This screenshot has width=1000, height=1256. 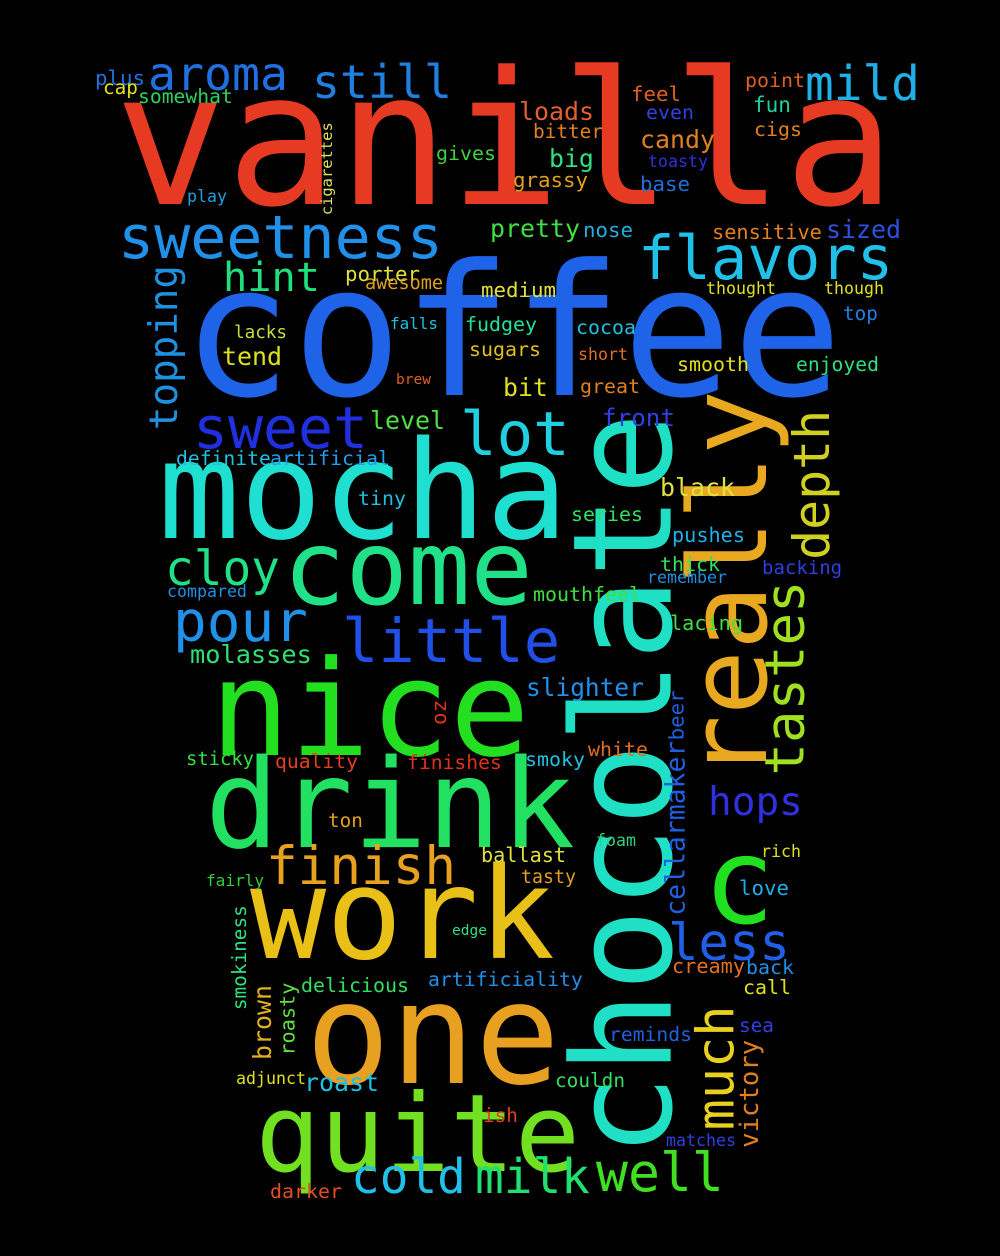 What do you see at coordinates (741, 288) in the screenshot?
I see `word-thought: thought` at bounding box center [741, 288].